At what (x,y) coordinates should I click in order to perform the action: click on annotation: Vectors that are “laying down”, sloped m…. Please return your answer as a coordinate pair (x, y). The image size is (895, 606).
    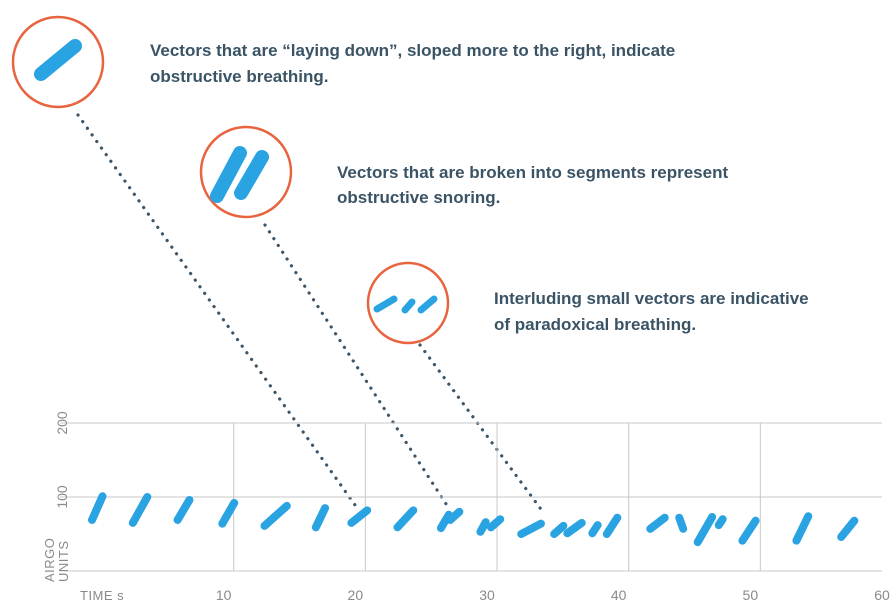
    Looking at the image, I should click on (412, 50).